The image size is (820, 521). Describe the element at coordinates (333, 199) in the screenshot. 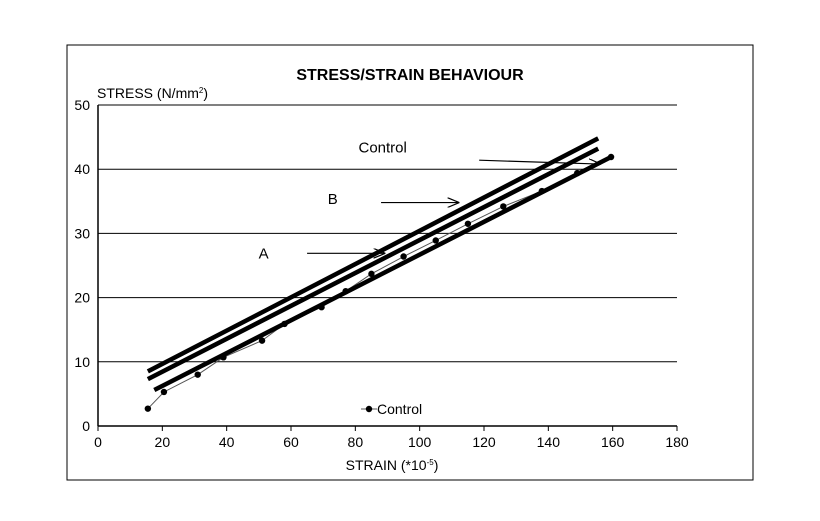

I see `annotation-label-b: B` at that location.